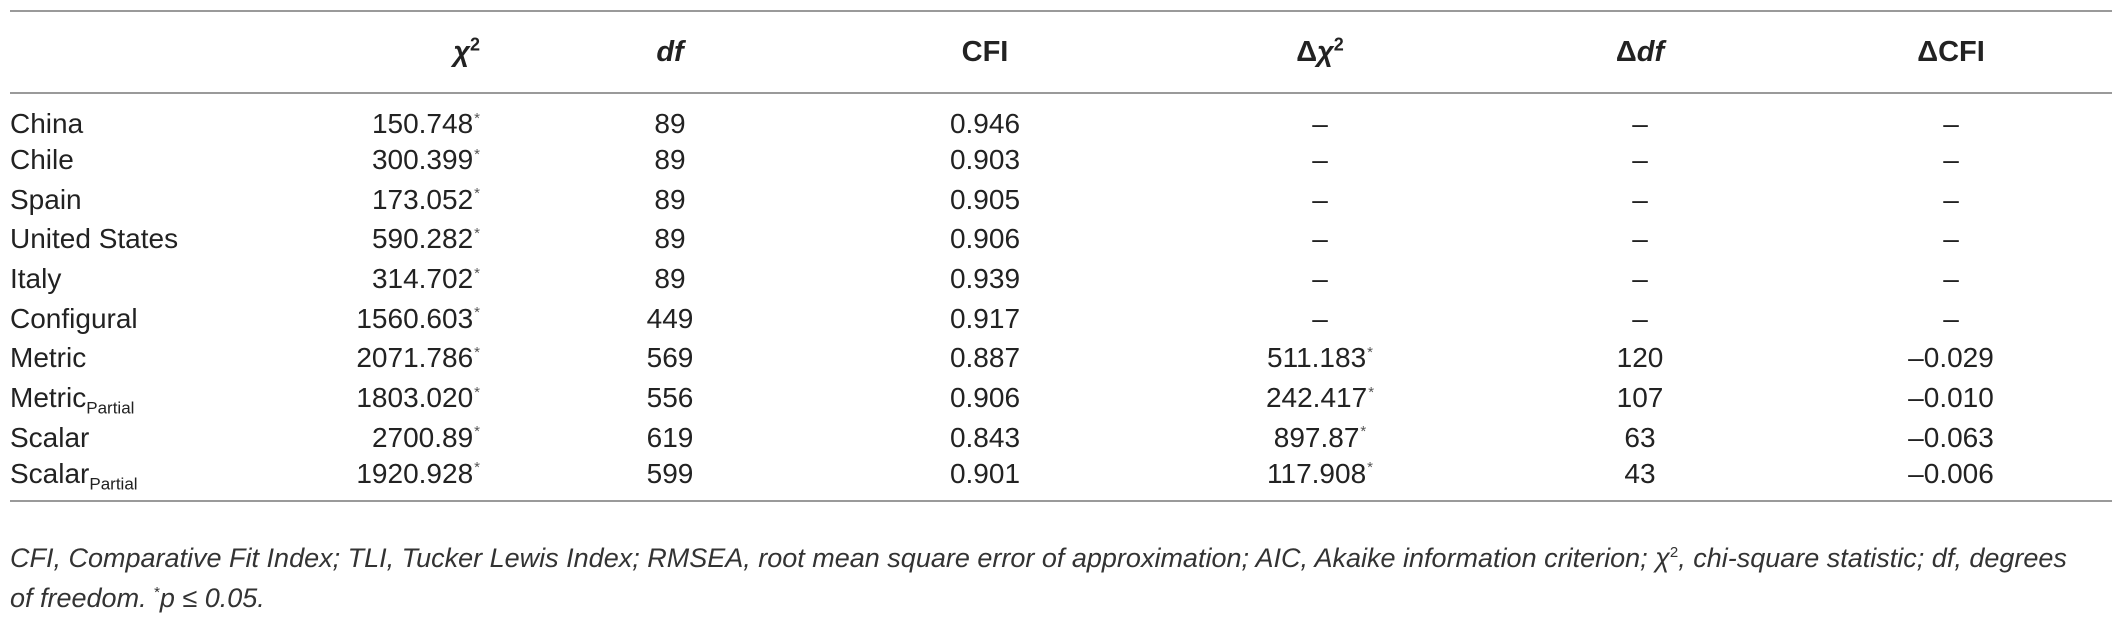 Image resolution: width=2122 pixels, height=623 pixels. I want to click on row-label: Italy, so click(130, 279).